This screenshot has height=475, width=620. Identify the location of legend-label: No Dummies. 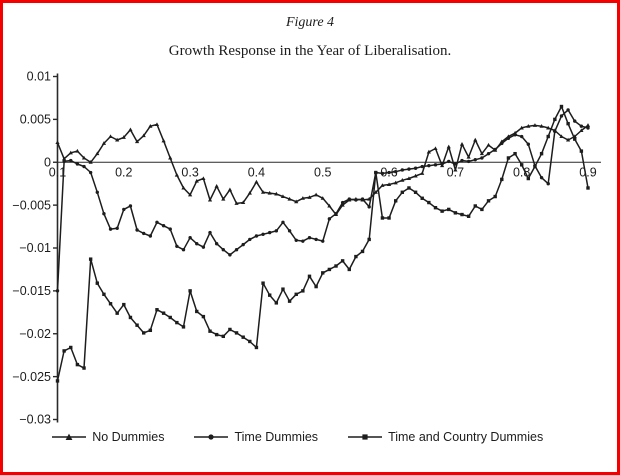
(128, 437).